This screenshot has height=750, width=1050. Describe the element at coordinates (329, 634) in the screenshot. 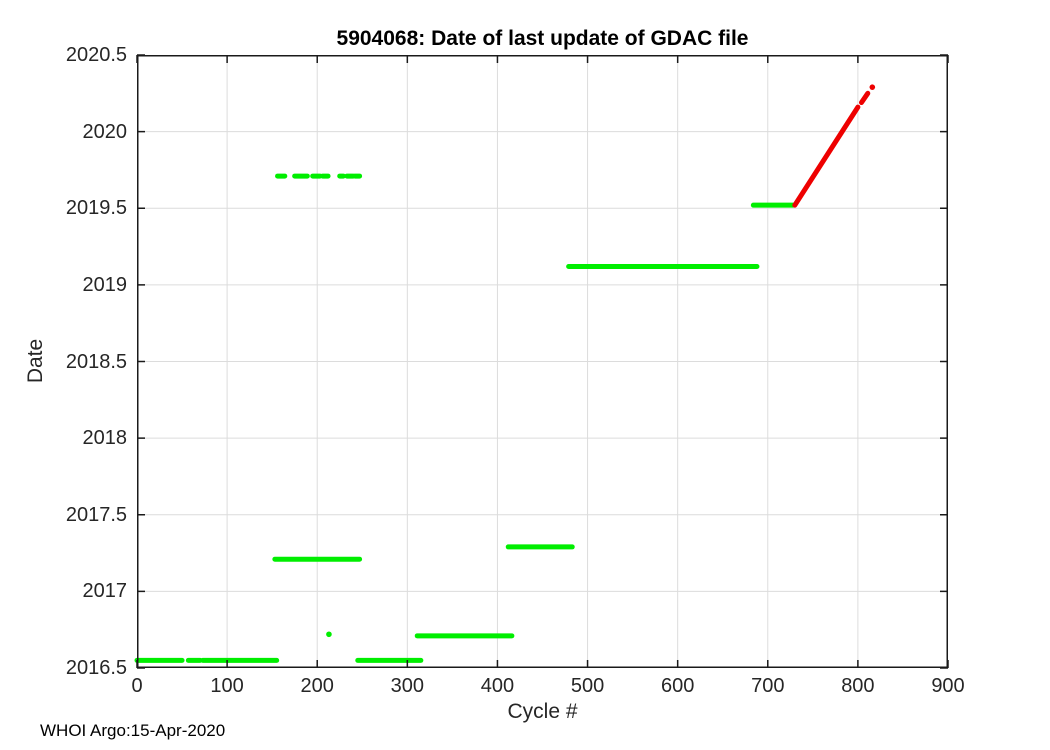

I see `gdac-update-date-green-point` at that location.